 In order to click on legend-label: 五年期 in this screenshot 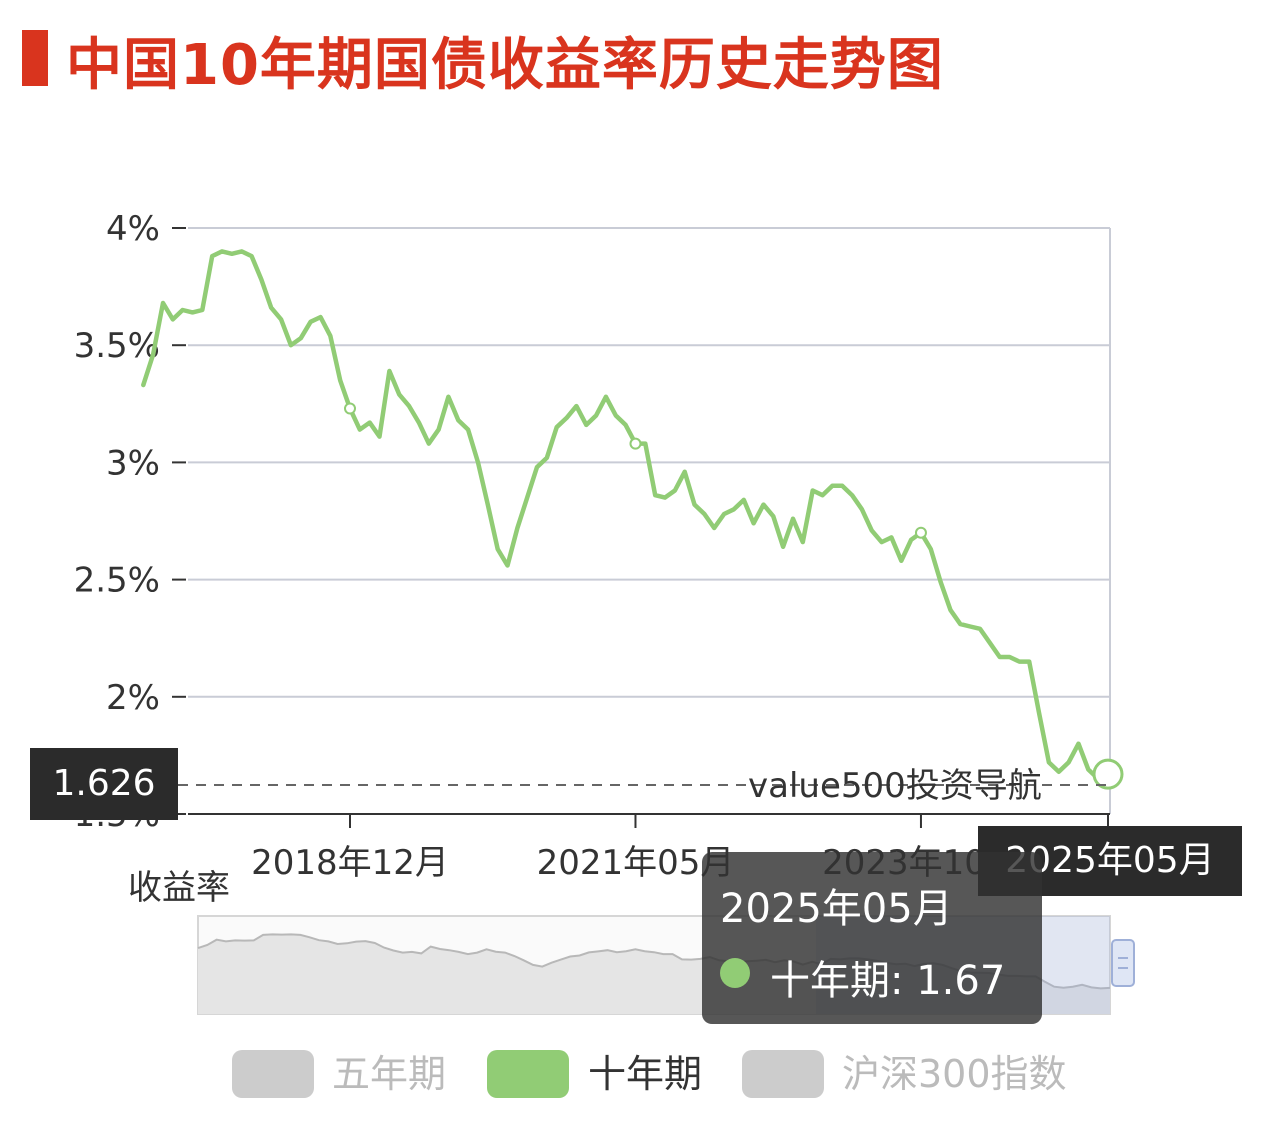, I will do `click(389, 1074)`.